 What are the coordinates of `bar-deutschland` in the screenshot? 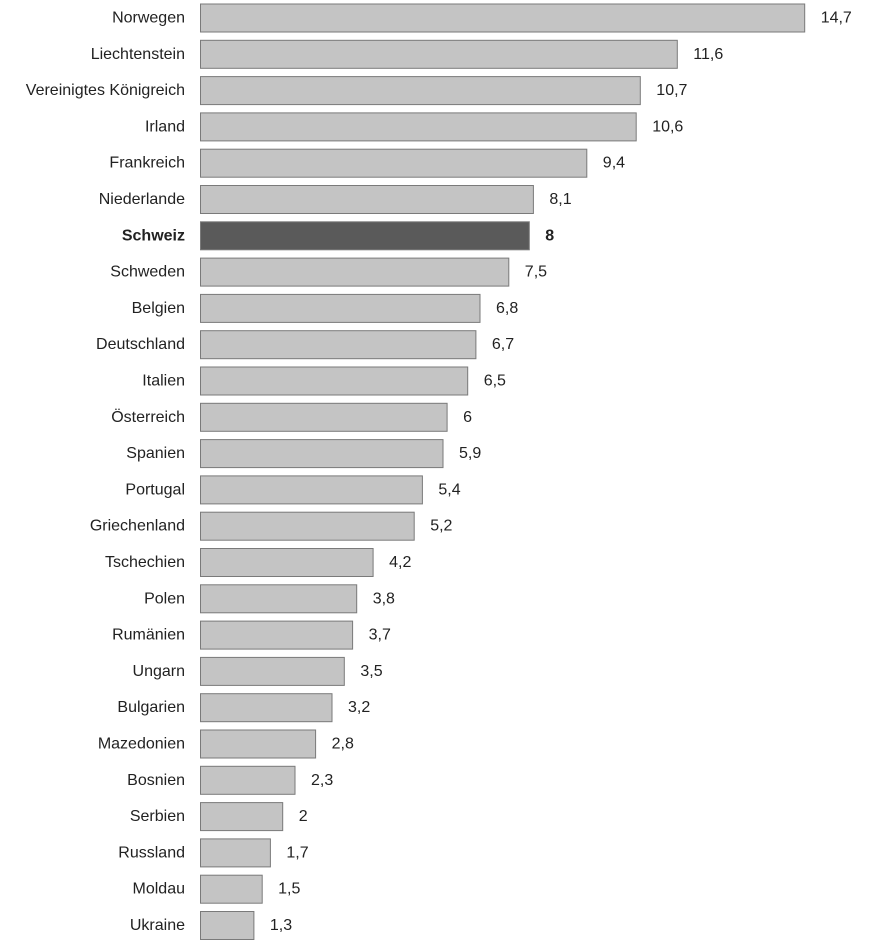 It's located at (338, 345).